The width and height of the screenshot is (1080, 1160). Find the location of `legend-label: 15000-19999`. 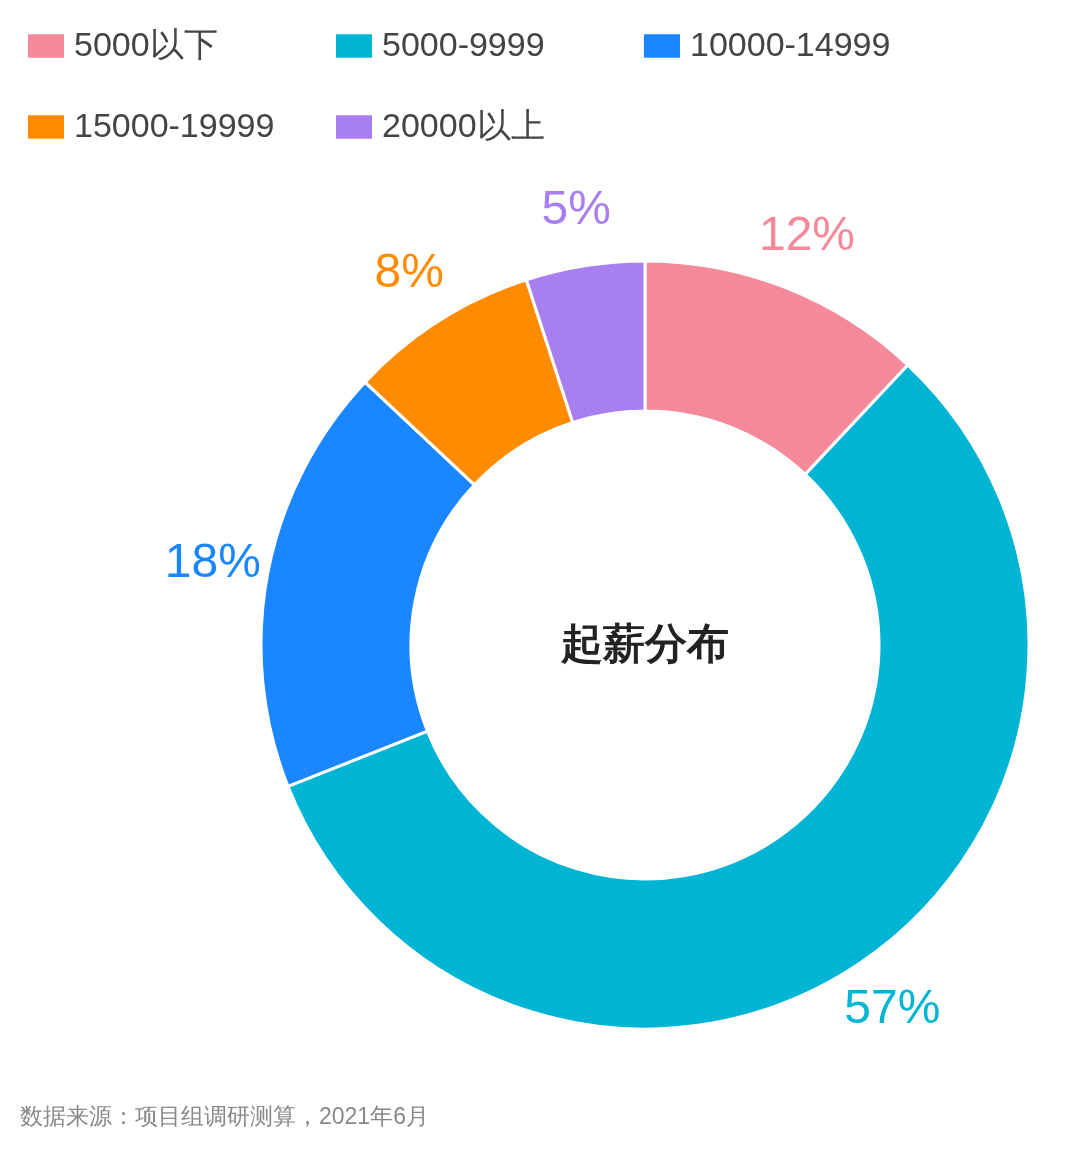

legend-label: 15000-19999 is located at coordinates (174, 125).